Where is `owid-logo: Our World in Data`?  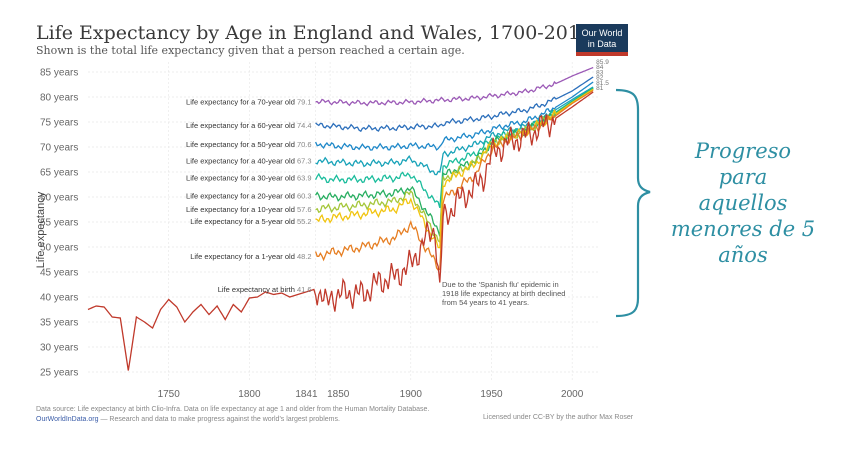 owid-logo: Our World in Data is located at coordinates (602, 40).